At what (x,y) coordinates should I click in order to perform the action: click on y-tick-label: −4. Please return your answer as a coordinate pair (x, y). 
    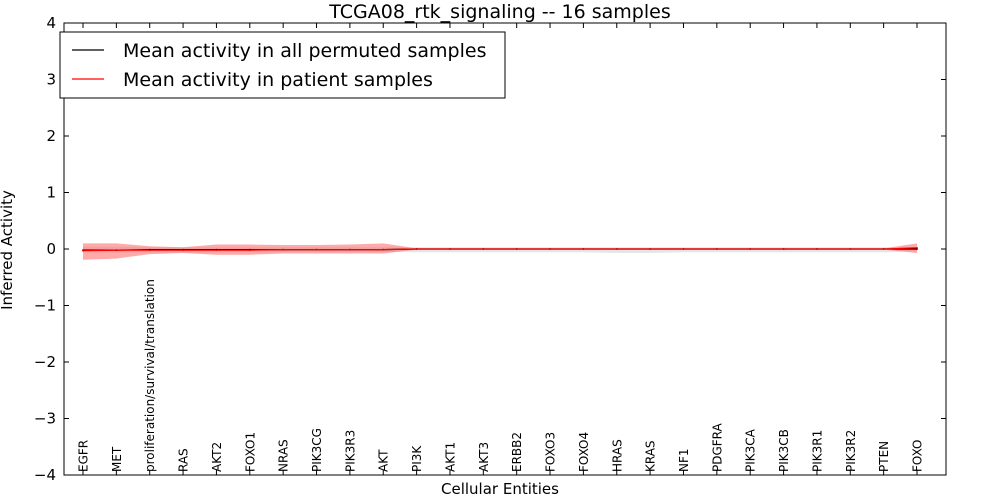
    Looking at the image, I should click on (45, 475).